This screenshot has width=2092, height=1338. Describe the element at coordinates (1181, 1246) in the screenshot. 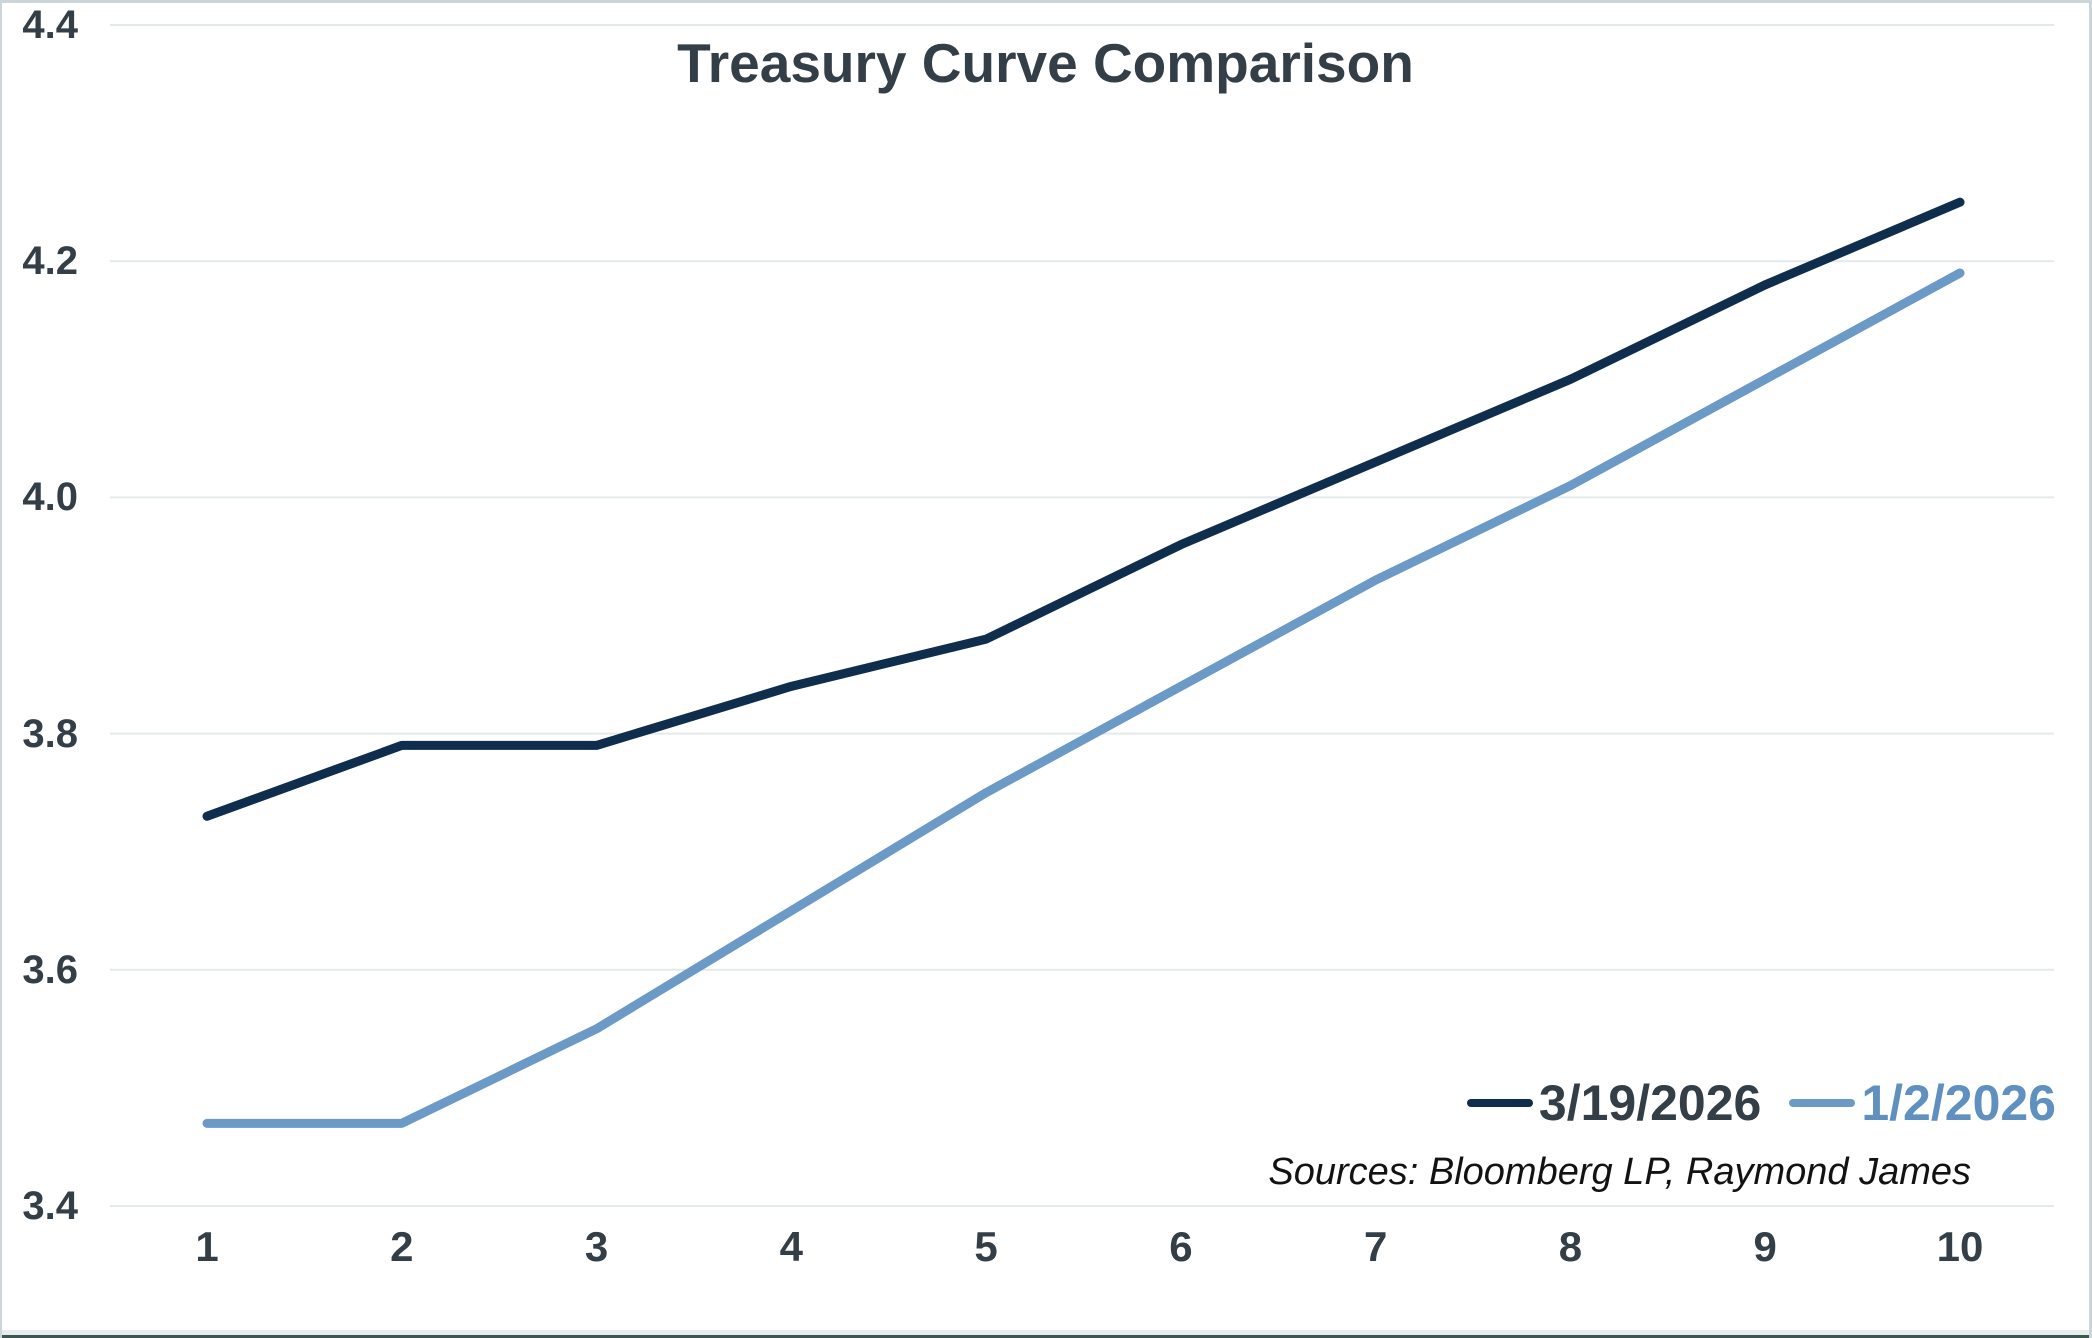

I see `x-tick-label-6: 6` at that location.